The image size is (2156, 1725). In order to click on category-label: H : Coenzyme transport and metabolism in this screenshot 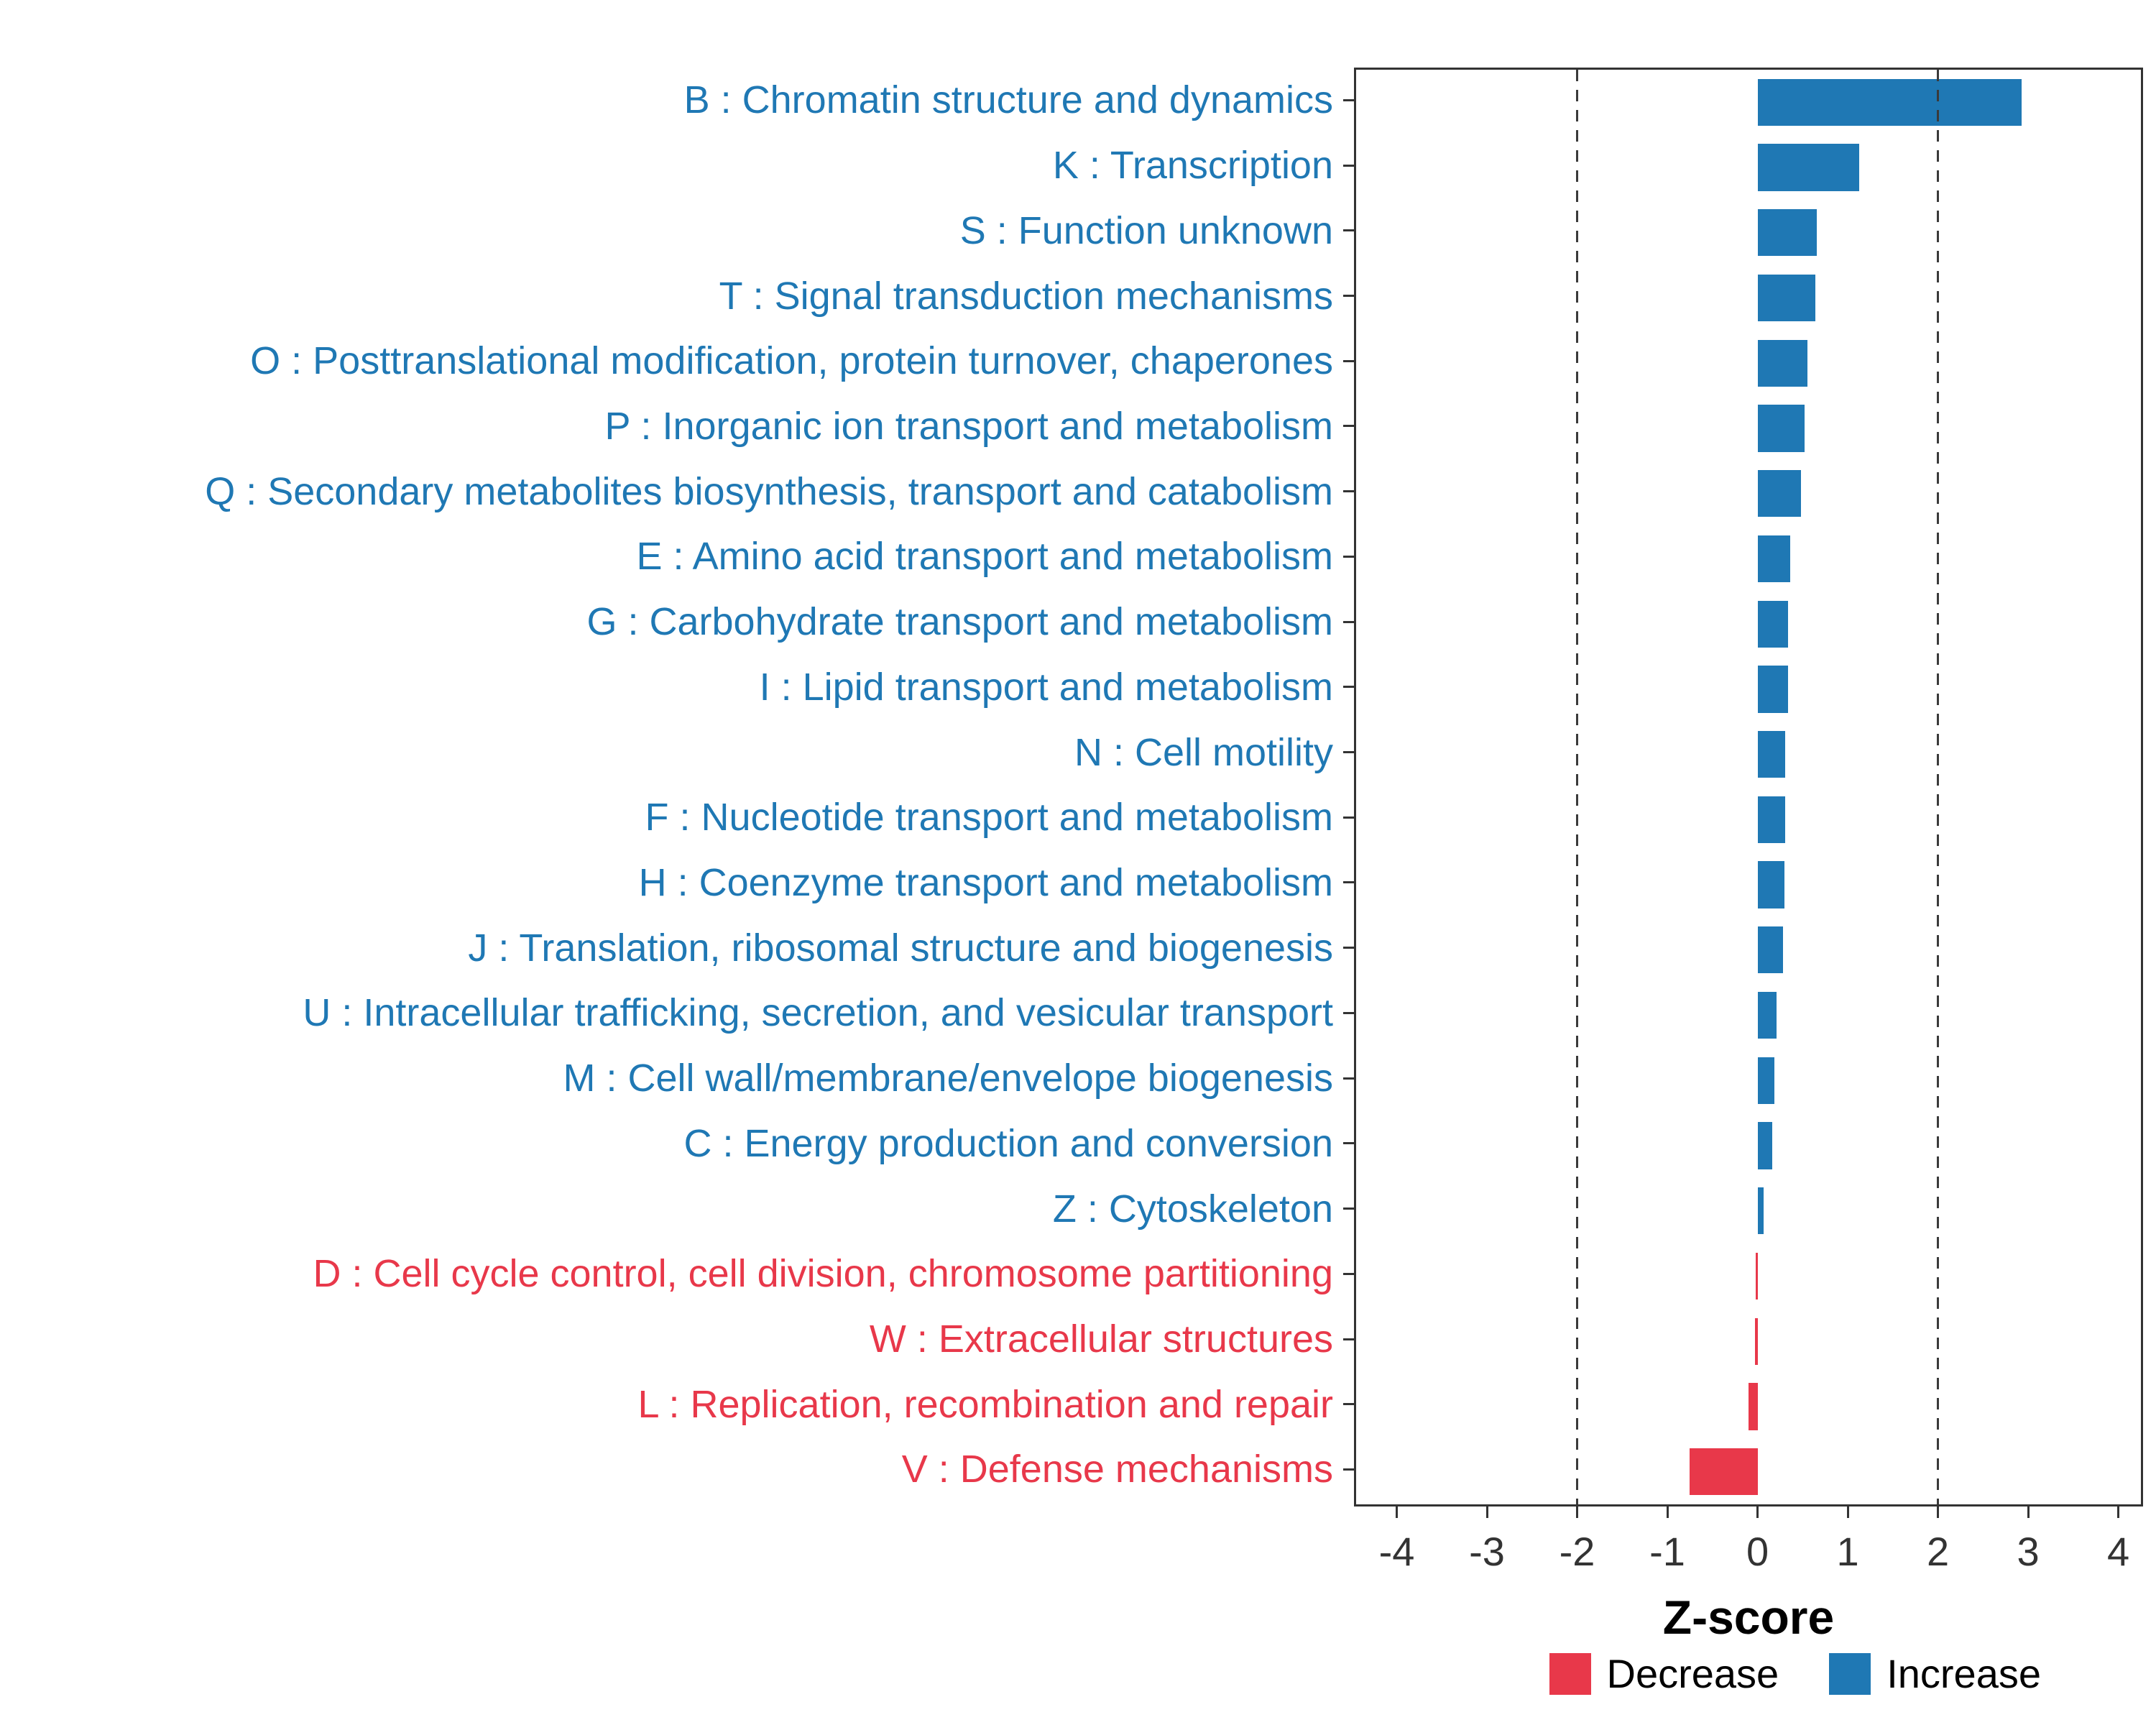, I will do `click(985, 882)`.